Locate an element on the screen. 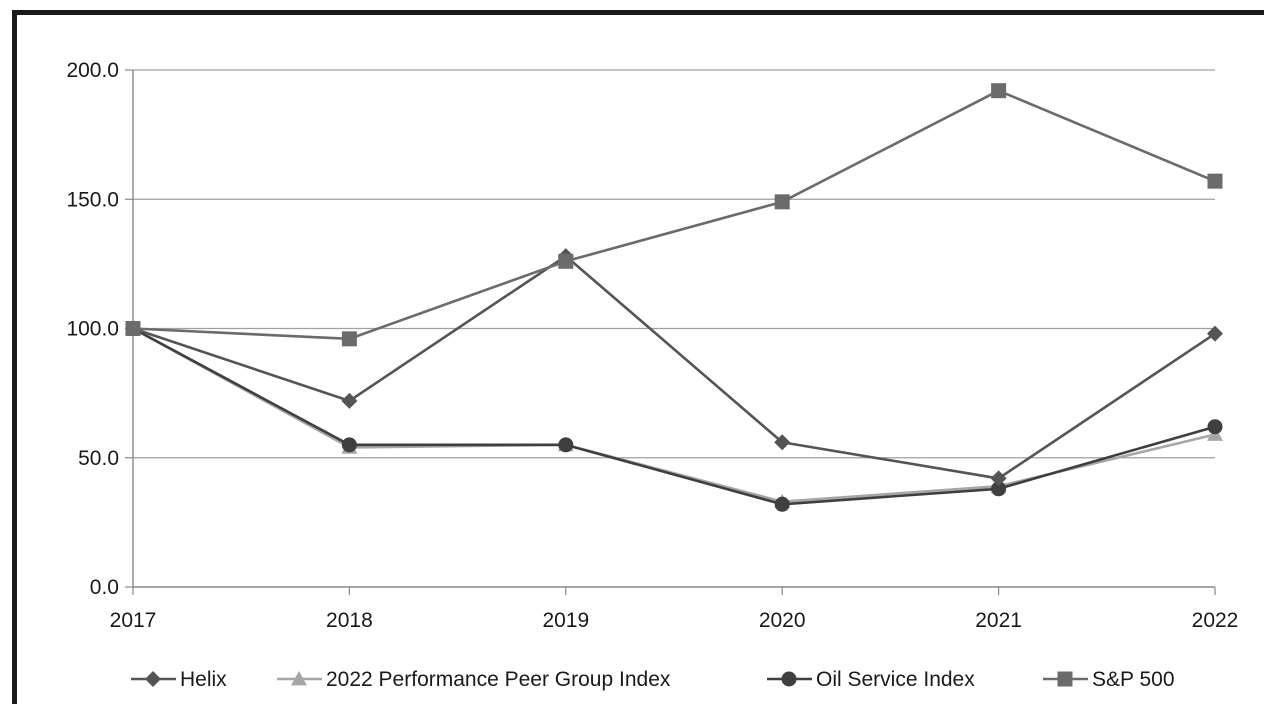 This screenshot has height=704, width=1264. legend-marker-2022-performance-peer-group-index is located at coordinates (299, 678).